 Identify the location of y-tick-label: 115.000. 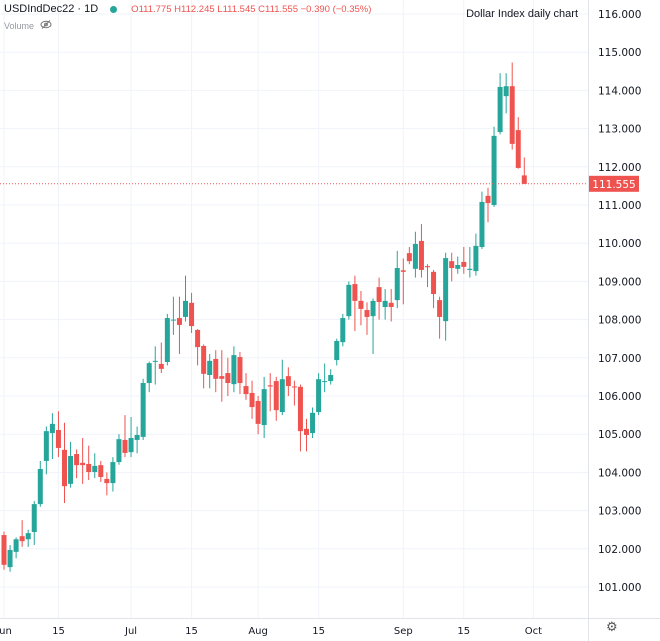
(619, 53).